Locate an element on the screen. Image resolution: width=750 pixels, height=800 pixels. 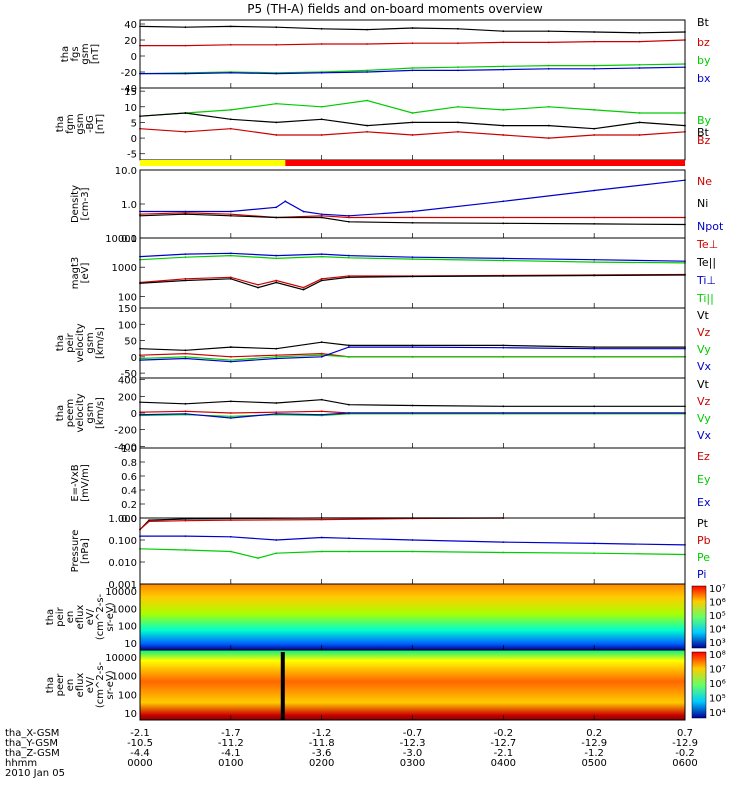
x-tick-label: -11.2 is located at coordinates (231, 743).